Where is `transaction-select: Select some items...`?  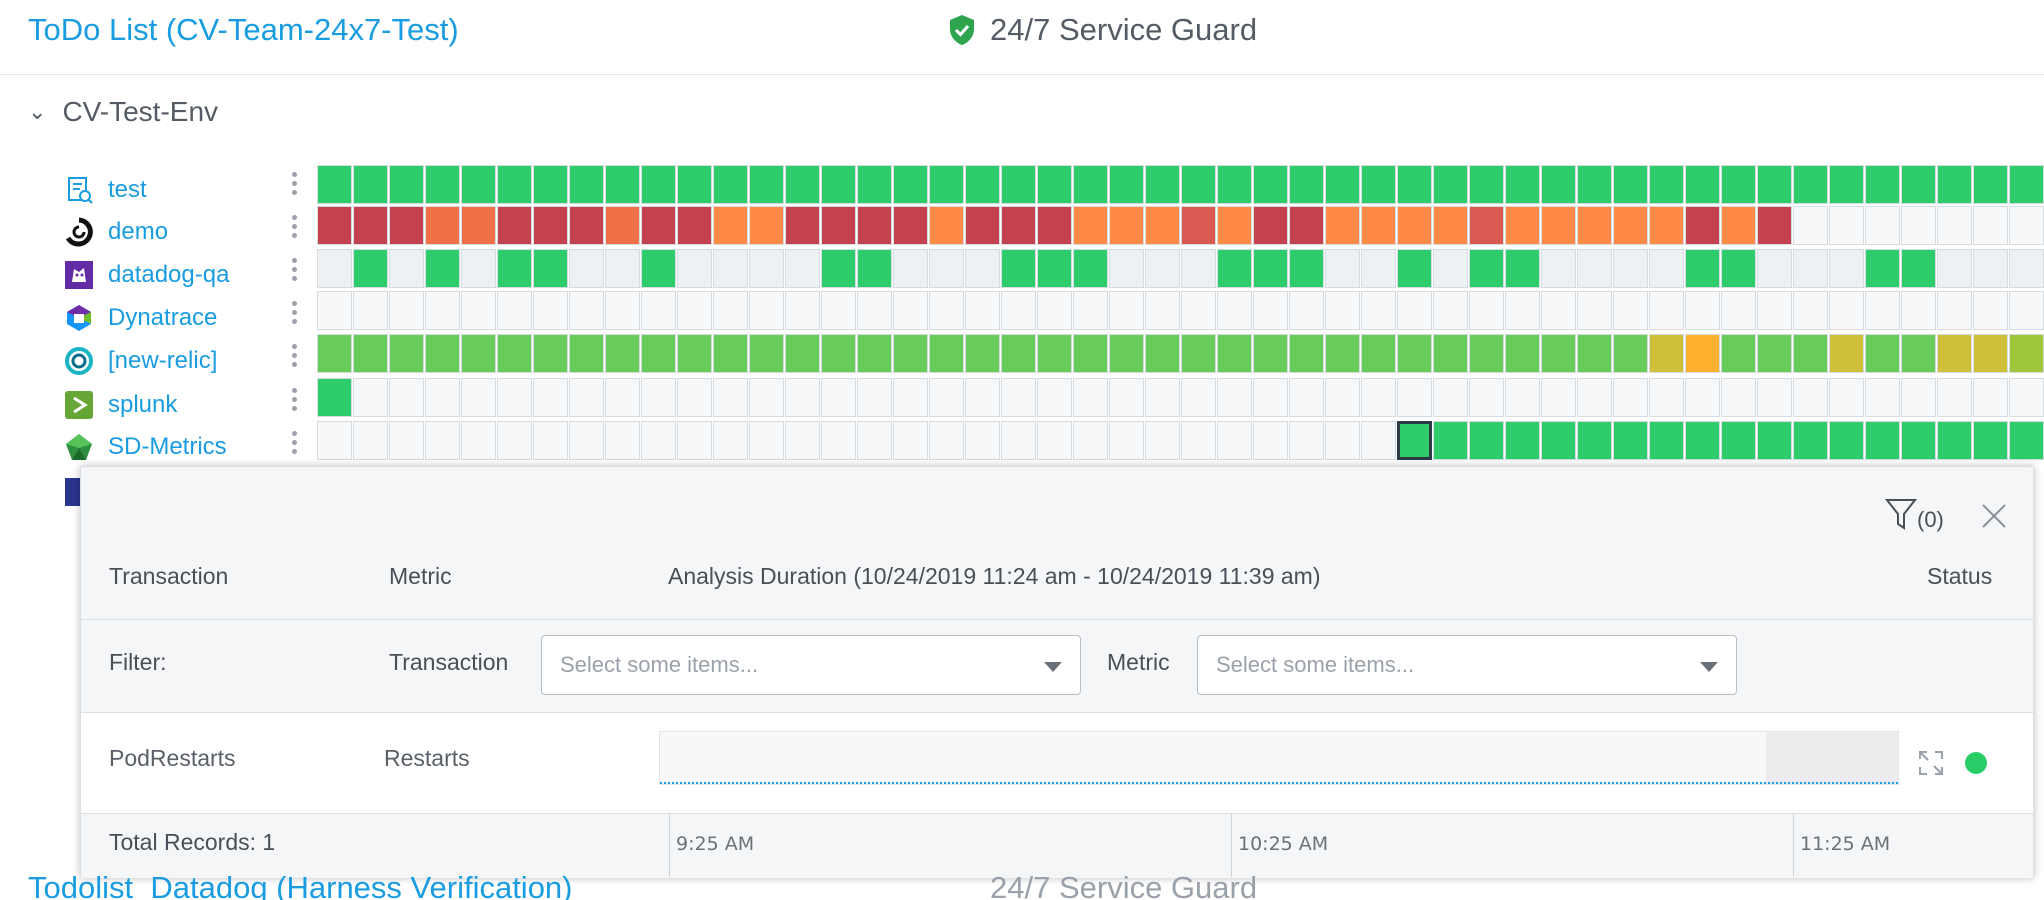
transaction-select: Select some items... is located at coordinates (811, 665).